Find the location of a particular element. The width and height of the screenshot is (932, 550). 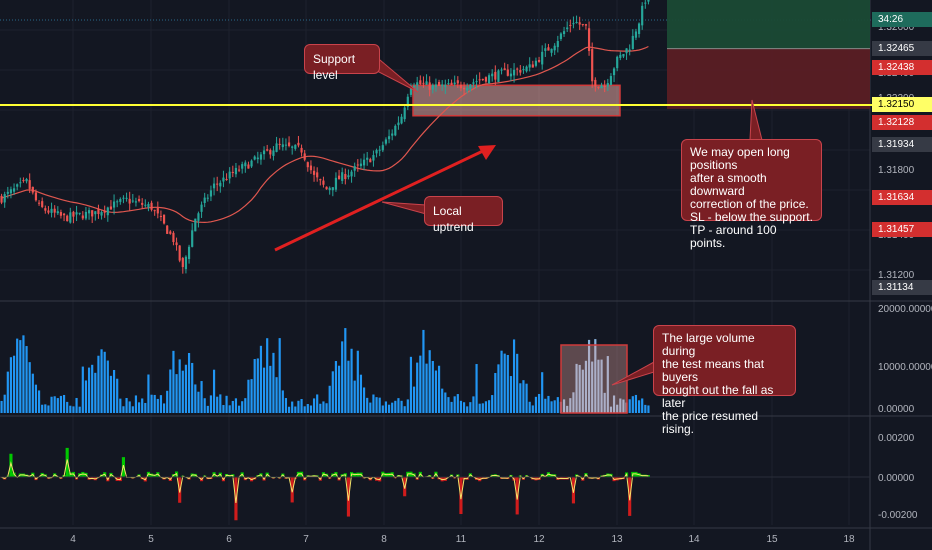

time-axis-label: 8 is located at coordinates (384, 539).